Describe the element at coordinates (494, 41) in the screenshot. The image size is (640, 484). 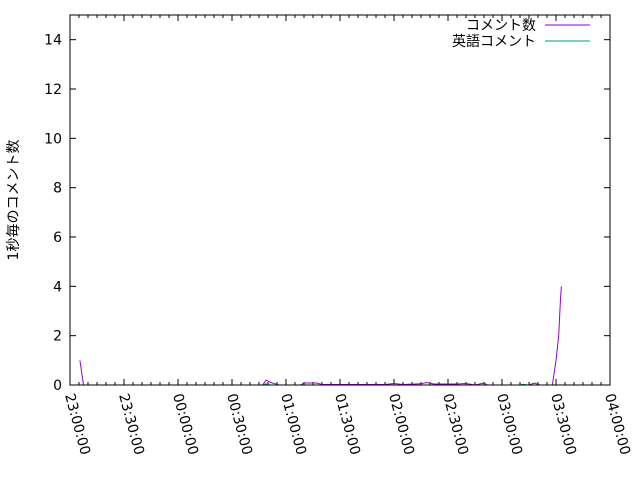
I see `legend-label: 英語コメント` at that location.